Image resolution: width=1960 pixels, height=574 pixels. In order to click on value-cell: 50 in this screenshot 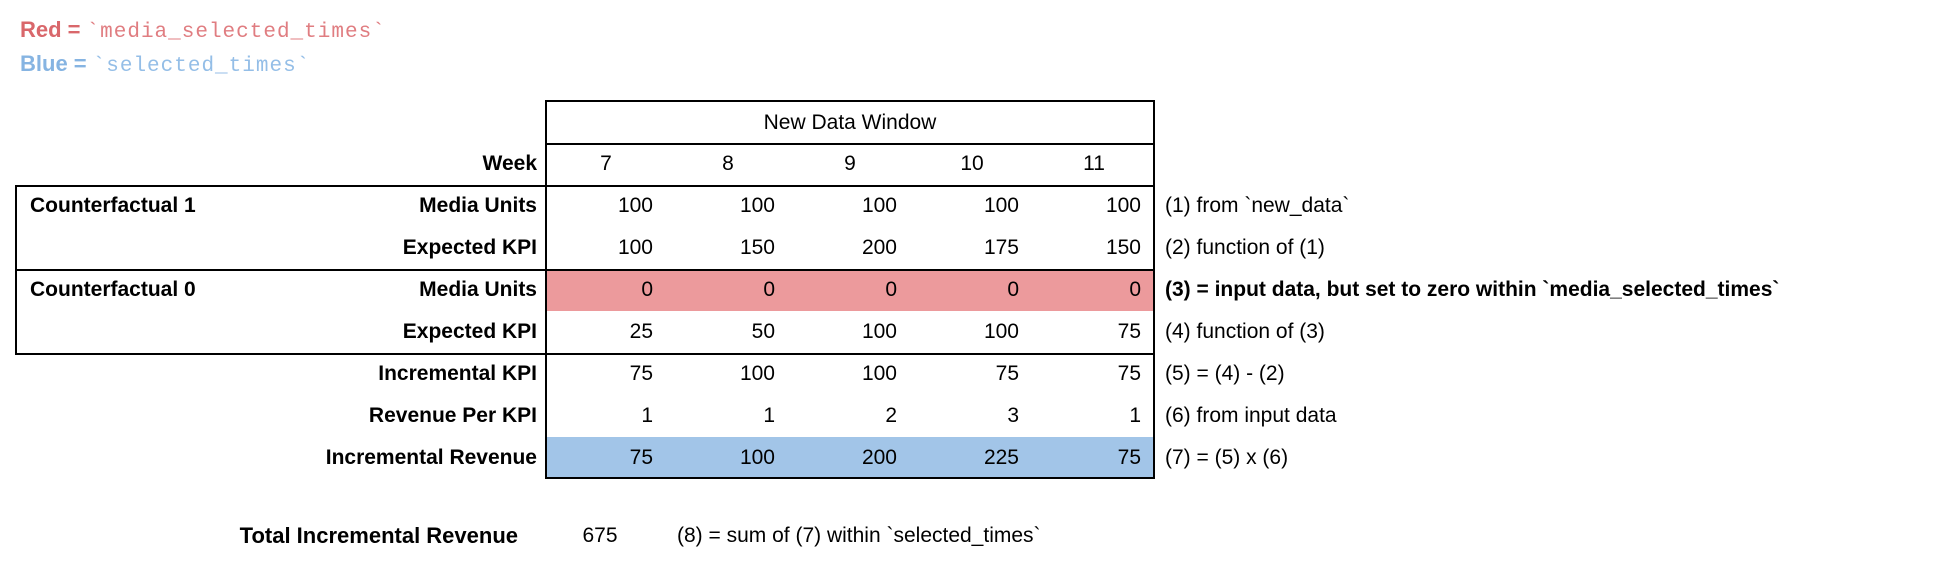, I will do `click(763, 331)`.